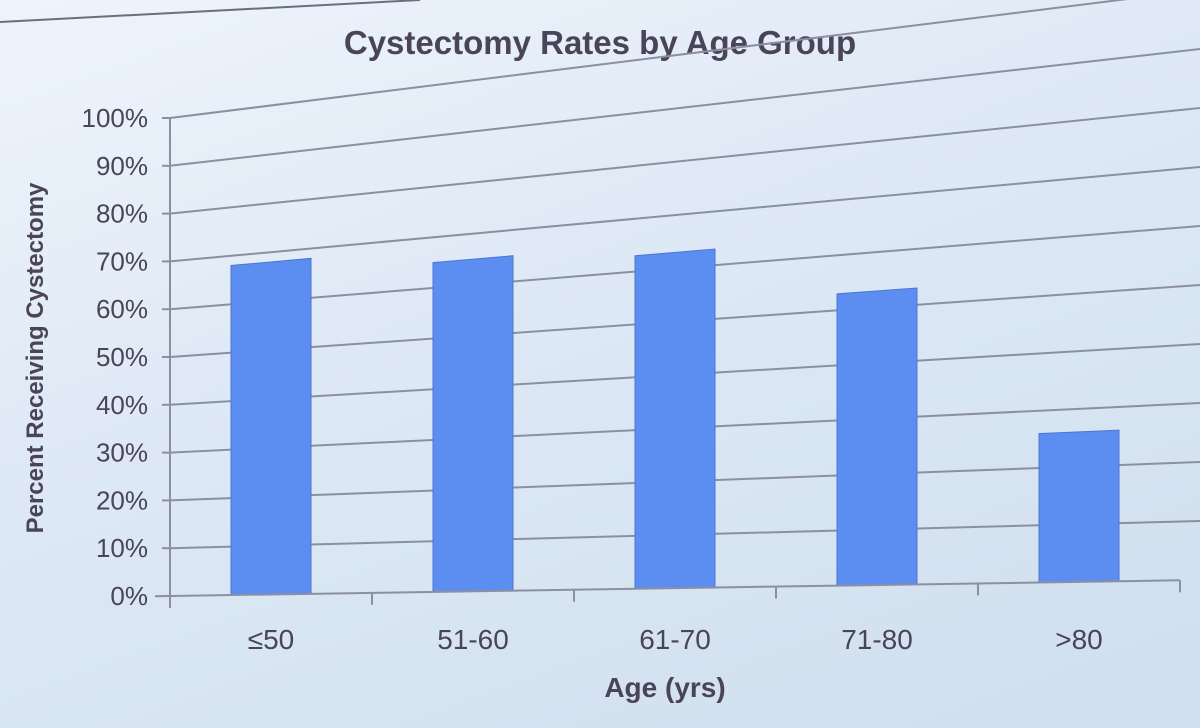 This screenshot has height=728, width=1200. I want to click on y-tick-labels: 0% 10% 20% 30% 40% 50% 60% 70% 80% 90% 100%, so click(115, 357).